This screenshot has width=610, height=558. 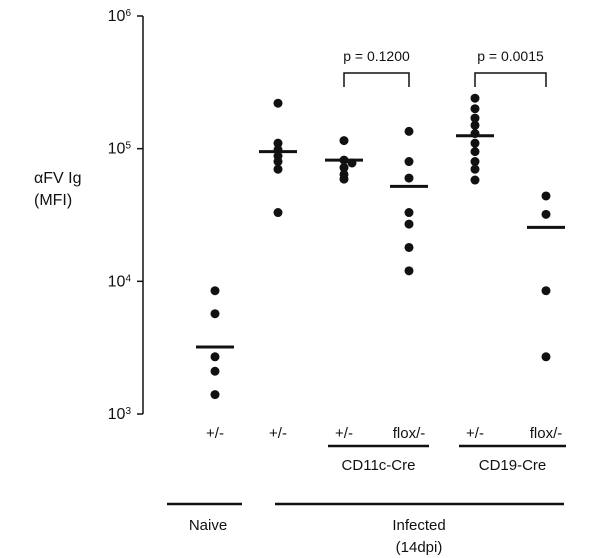 What do you see at coordinates (120, 415) in the screenshot?
I see `y-tick-label: 103` at bounding box center [120, 415].